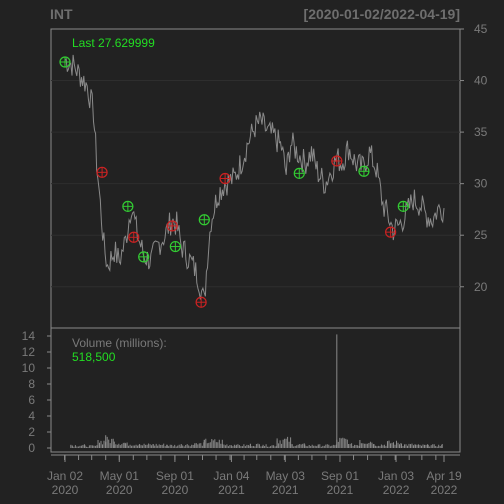 The height and width of the screenshot is (504, 504). I want to click on last-price-label: Last 27.629999, so click(113, 43).